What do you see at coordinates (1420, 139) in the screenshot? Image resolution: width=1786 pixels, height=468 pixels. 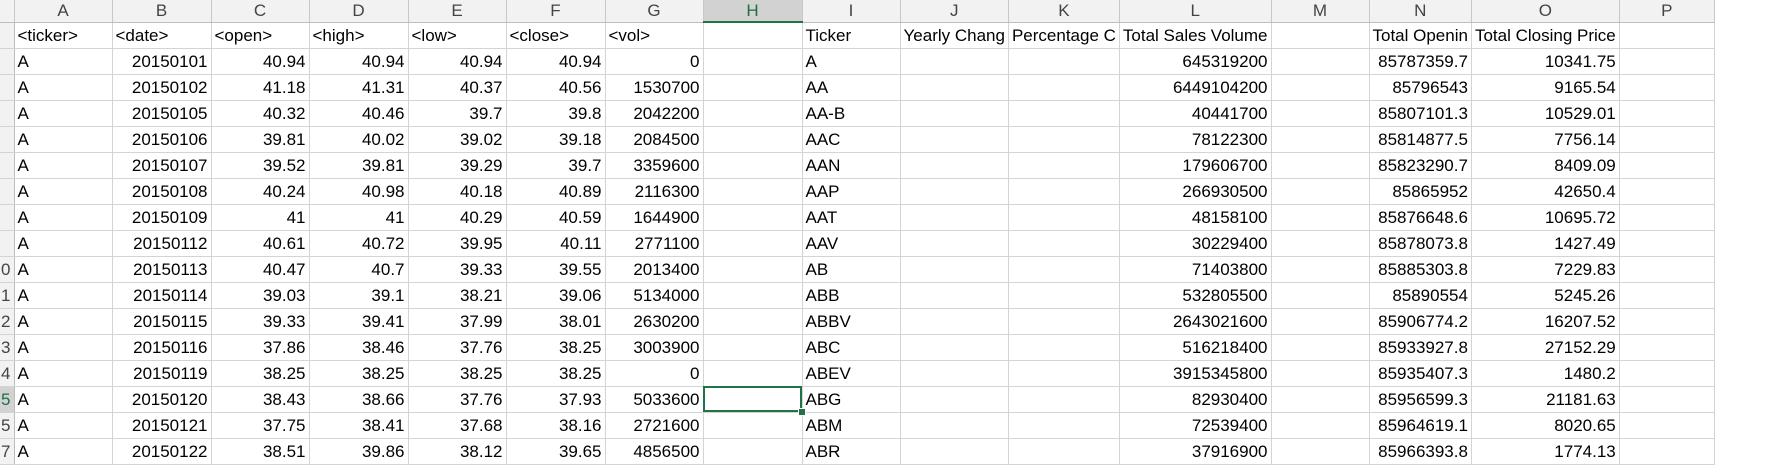 I see `cell-n: 85814877.5` at bounding box center [1420, 139].